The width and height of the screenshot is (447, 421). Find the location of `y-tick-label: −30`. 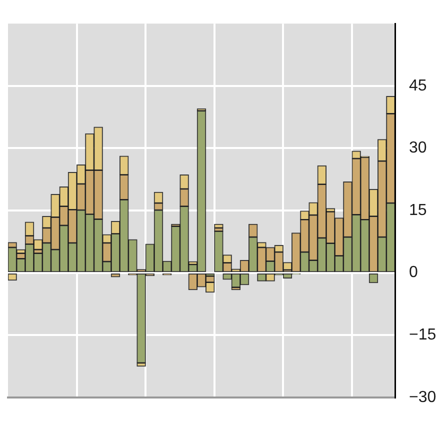

y-tick-label: −30 is located at coordinates (422, 397).